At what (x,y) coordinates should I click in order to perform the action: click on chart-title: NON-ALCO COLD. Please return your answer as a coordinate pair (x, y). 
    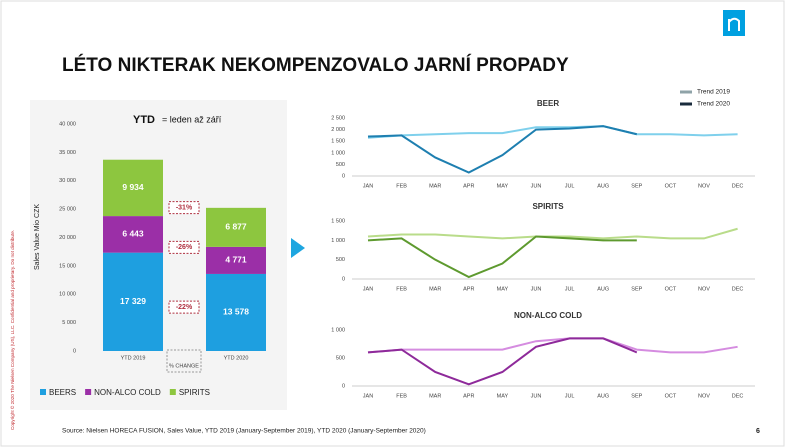
    Looking at the image, I should click on (548, 315).